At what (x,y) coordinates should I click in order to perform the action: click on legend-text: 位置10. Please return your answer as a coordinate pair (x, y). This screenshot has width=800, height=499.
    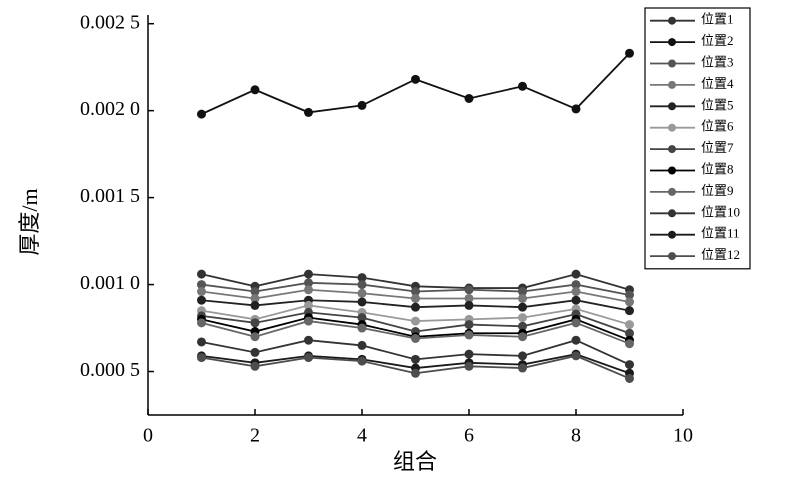
    Looking at the image, I should click on (720, 211).